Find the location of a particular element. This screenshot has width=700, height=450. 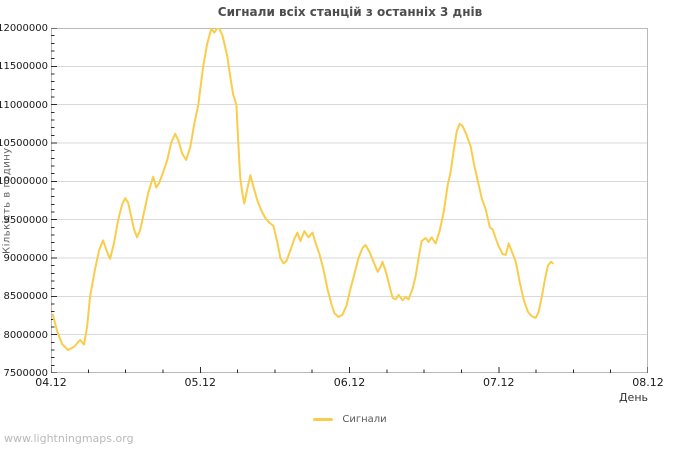

y-axis-tick-label: 12000000 is located at coordinates (24, 28).